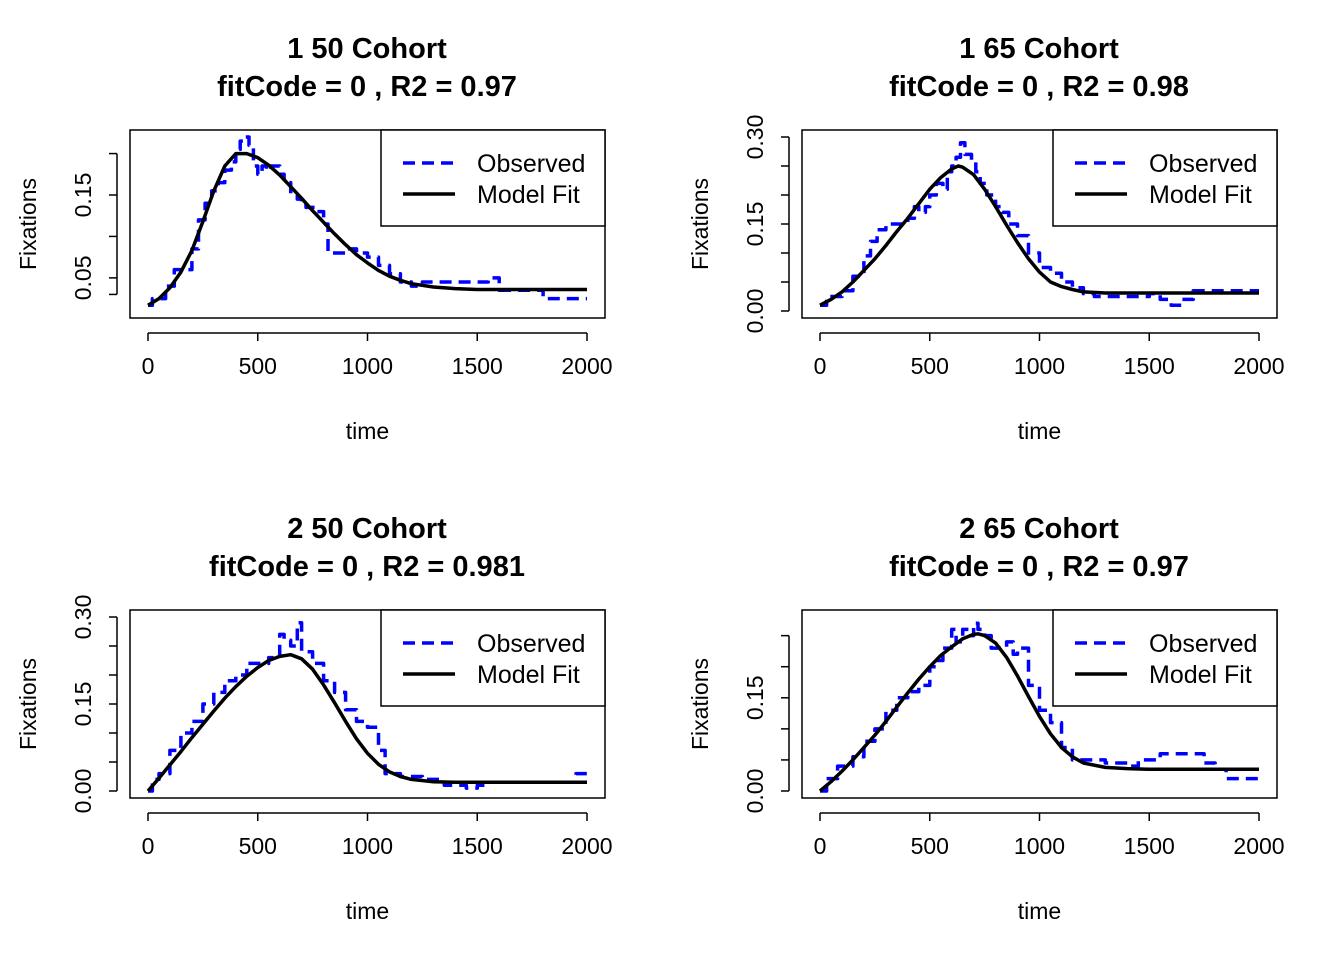 The image size is (1344, 965). Describe the element at coordinates (1039, 49) in the screenshot. I see `chart-title: 1 65 Cohort` at that location.